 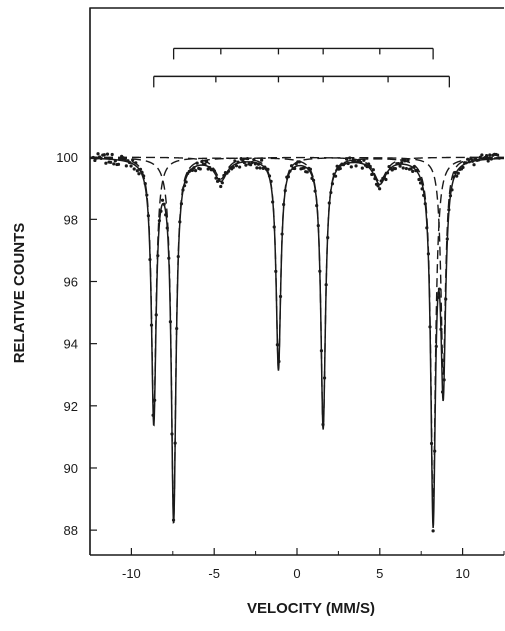 I want to click on x-tick-label: 5, so click(x=379, y=573).